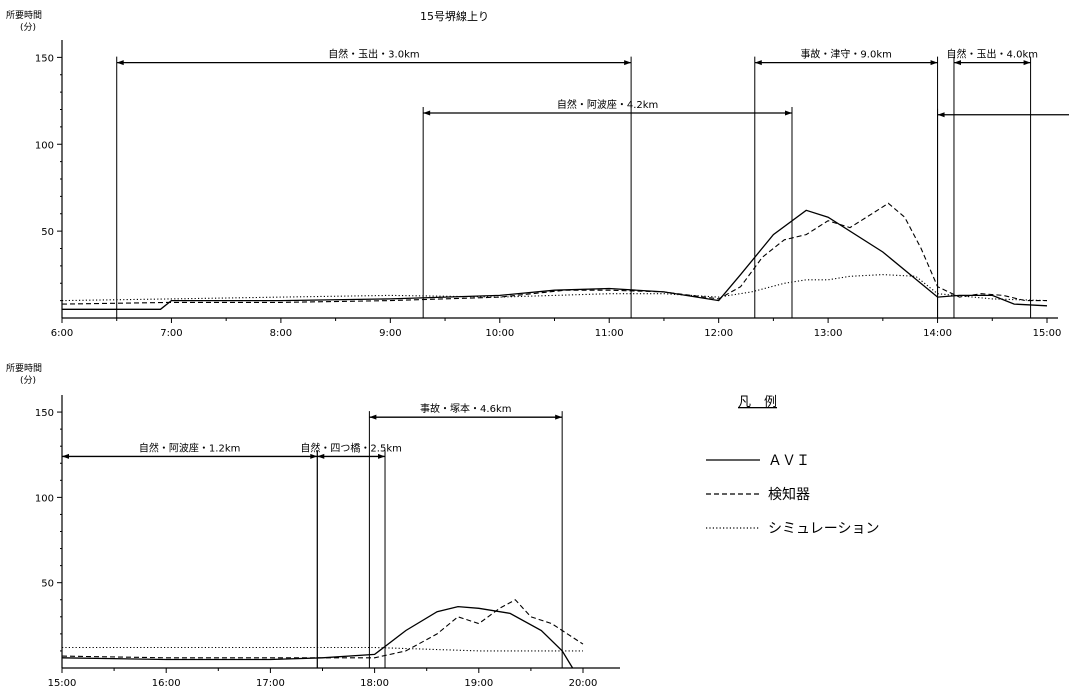 This screenshot has width=1069, height=700. Describe the element at coordinates (189, 447) in the screenshot. I see `interval-label: 自然・阿波座・1.2km` at that location.